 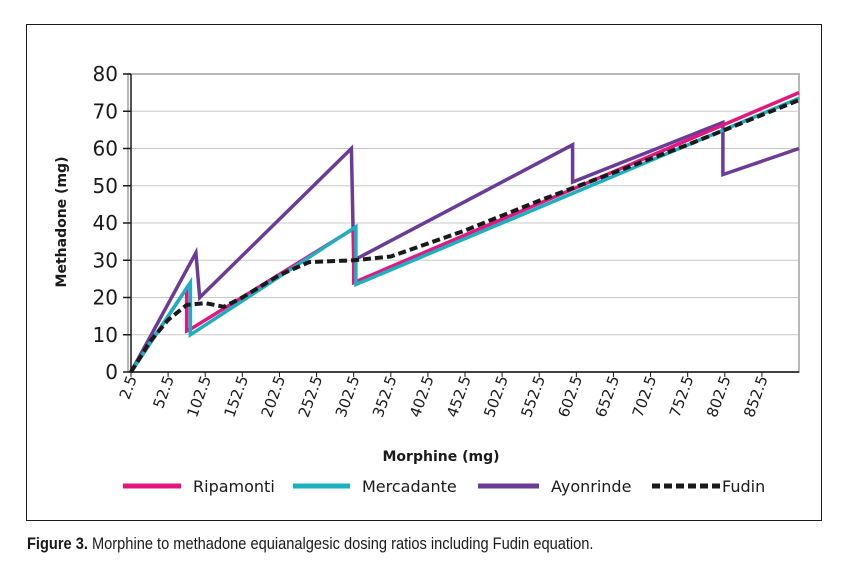 I want to click on x-tick-label: 552.5, so click(x=533, y=396).